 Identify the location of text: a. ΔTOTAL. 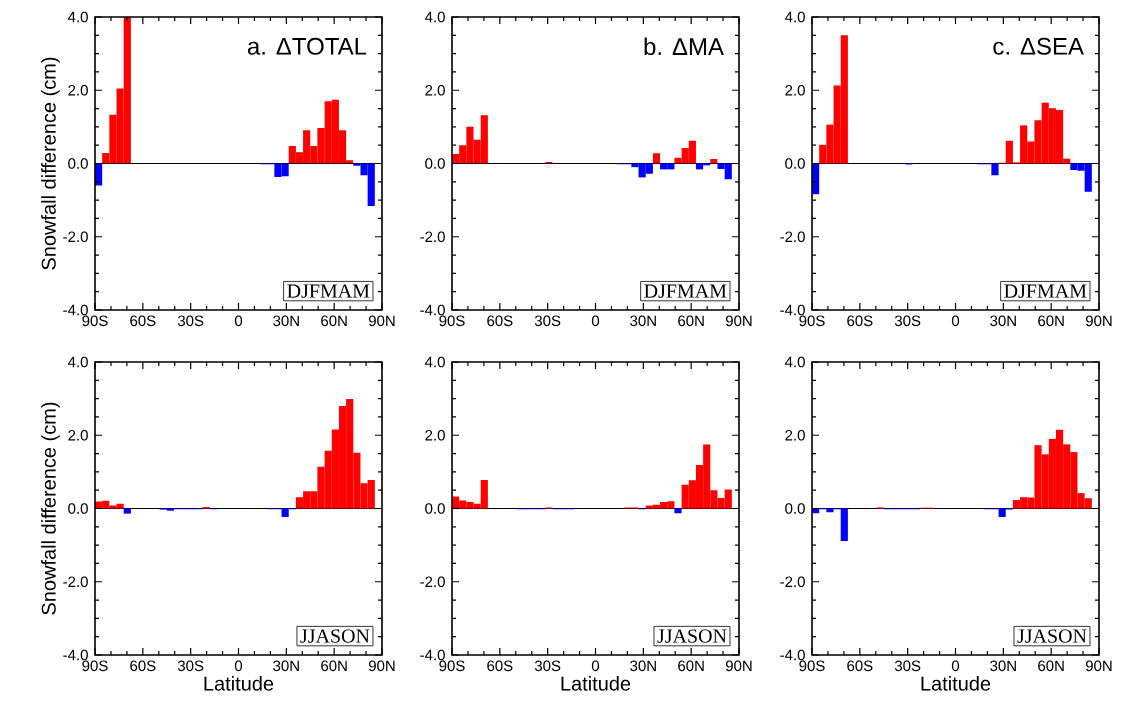
(307, 46).